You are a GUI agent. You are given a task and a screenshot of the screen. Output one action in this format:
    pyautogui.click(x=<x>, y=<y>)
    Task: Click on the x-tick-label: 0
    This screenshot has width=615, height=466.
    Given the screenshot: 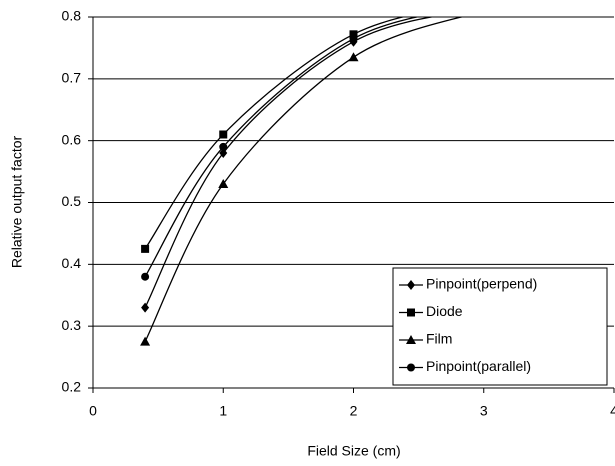 What is the action you would take?
    pyautogui.click(x=93, y=411)
    